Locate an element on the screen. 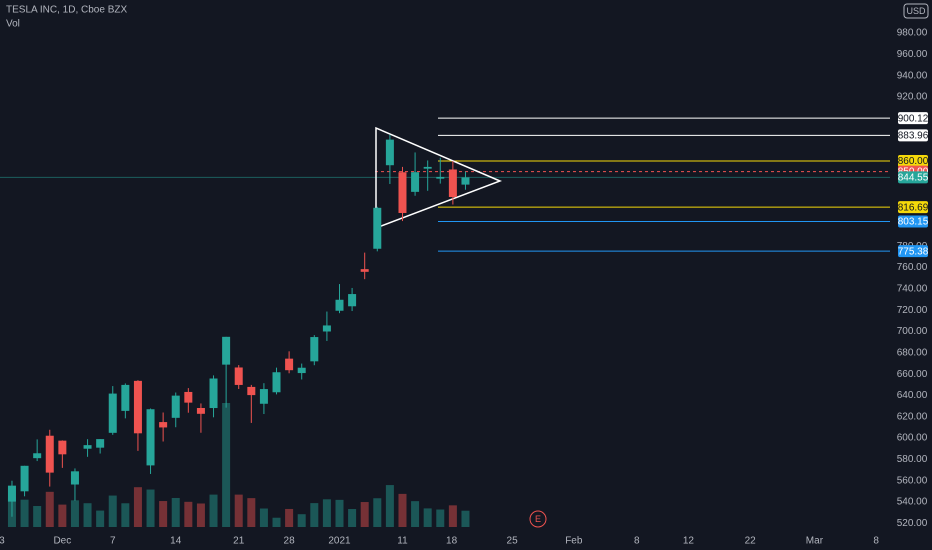  x-tick-label: 21 is located at coordinates (239, 541).